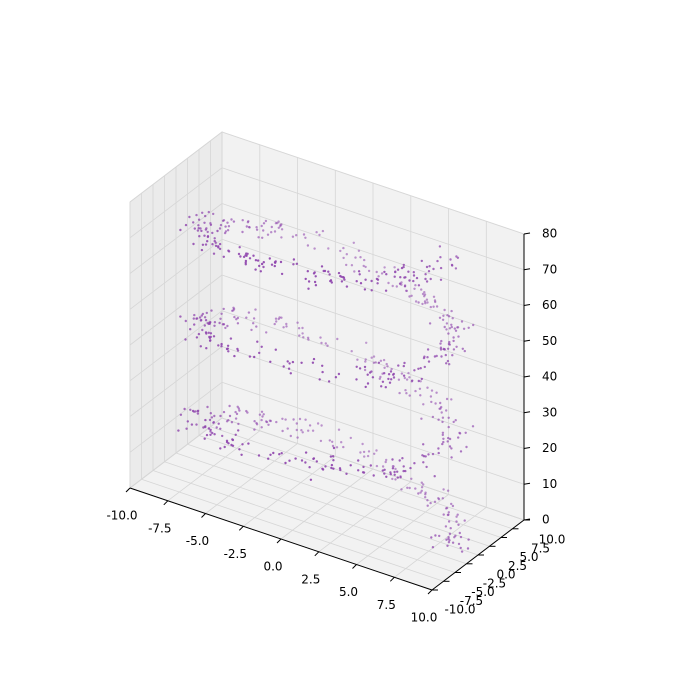  Describe the element at coordinates (549, 412) in the screenshot. I see `z-tick-label: 30` at that location.